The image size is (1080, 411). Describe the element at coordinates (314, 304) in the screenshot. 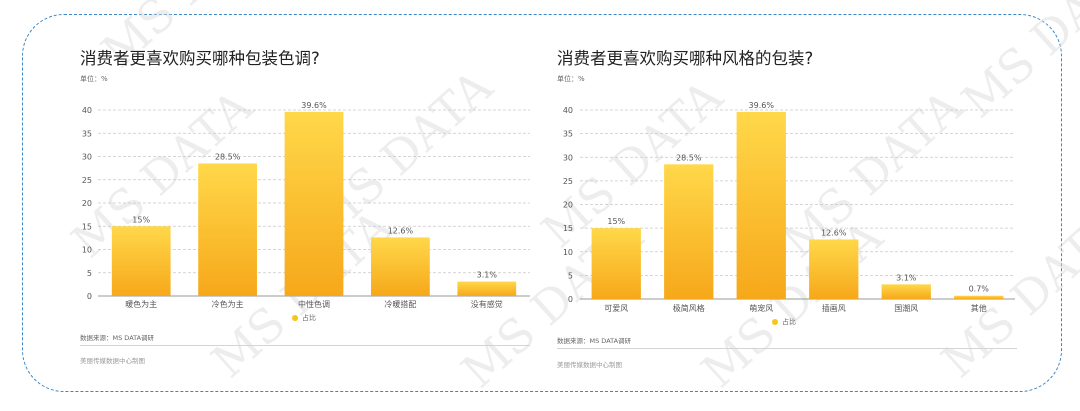

I see `category-label: 中性色调` at that location.